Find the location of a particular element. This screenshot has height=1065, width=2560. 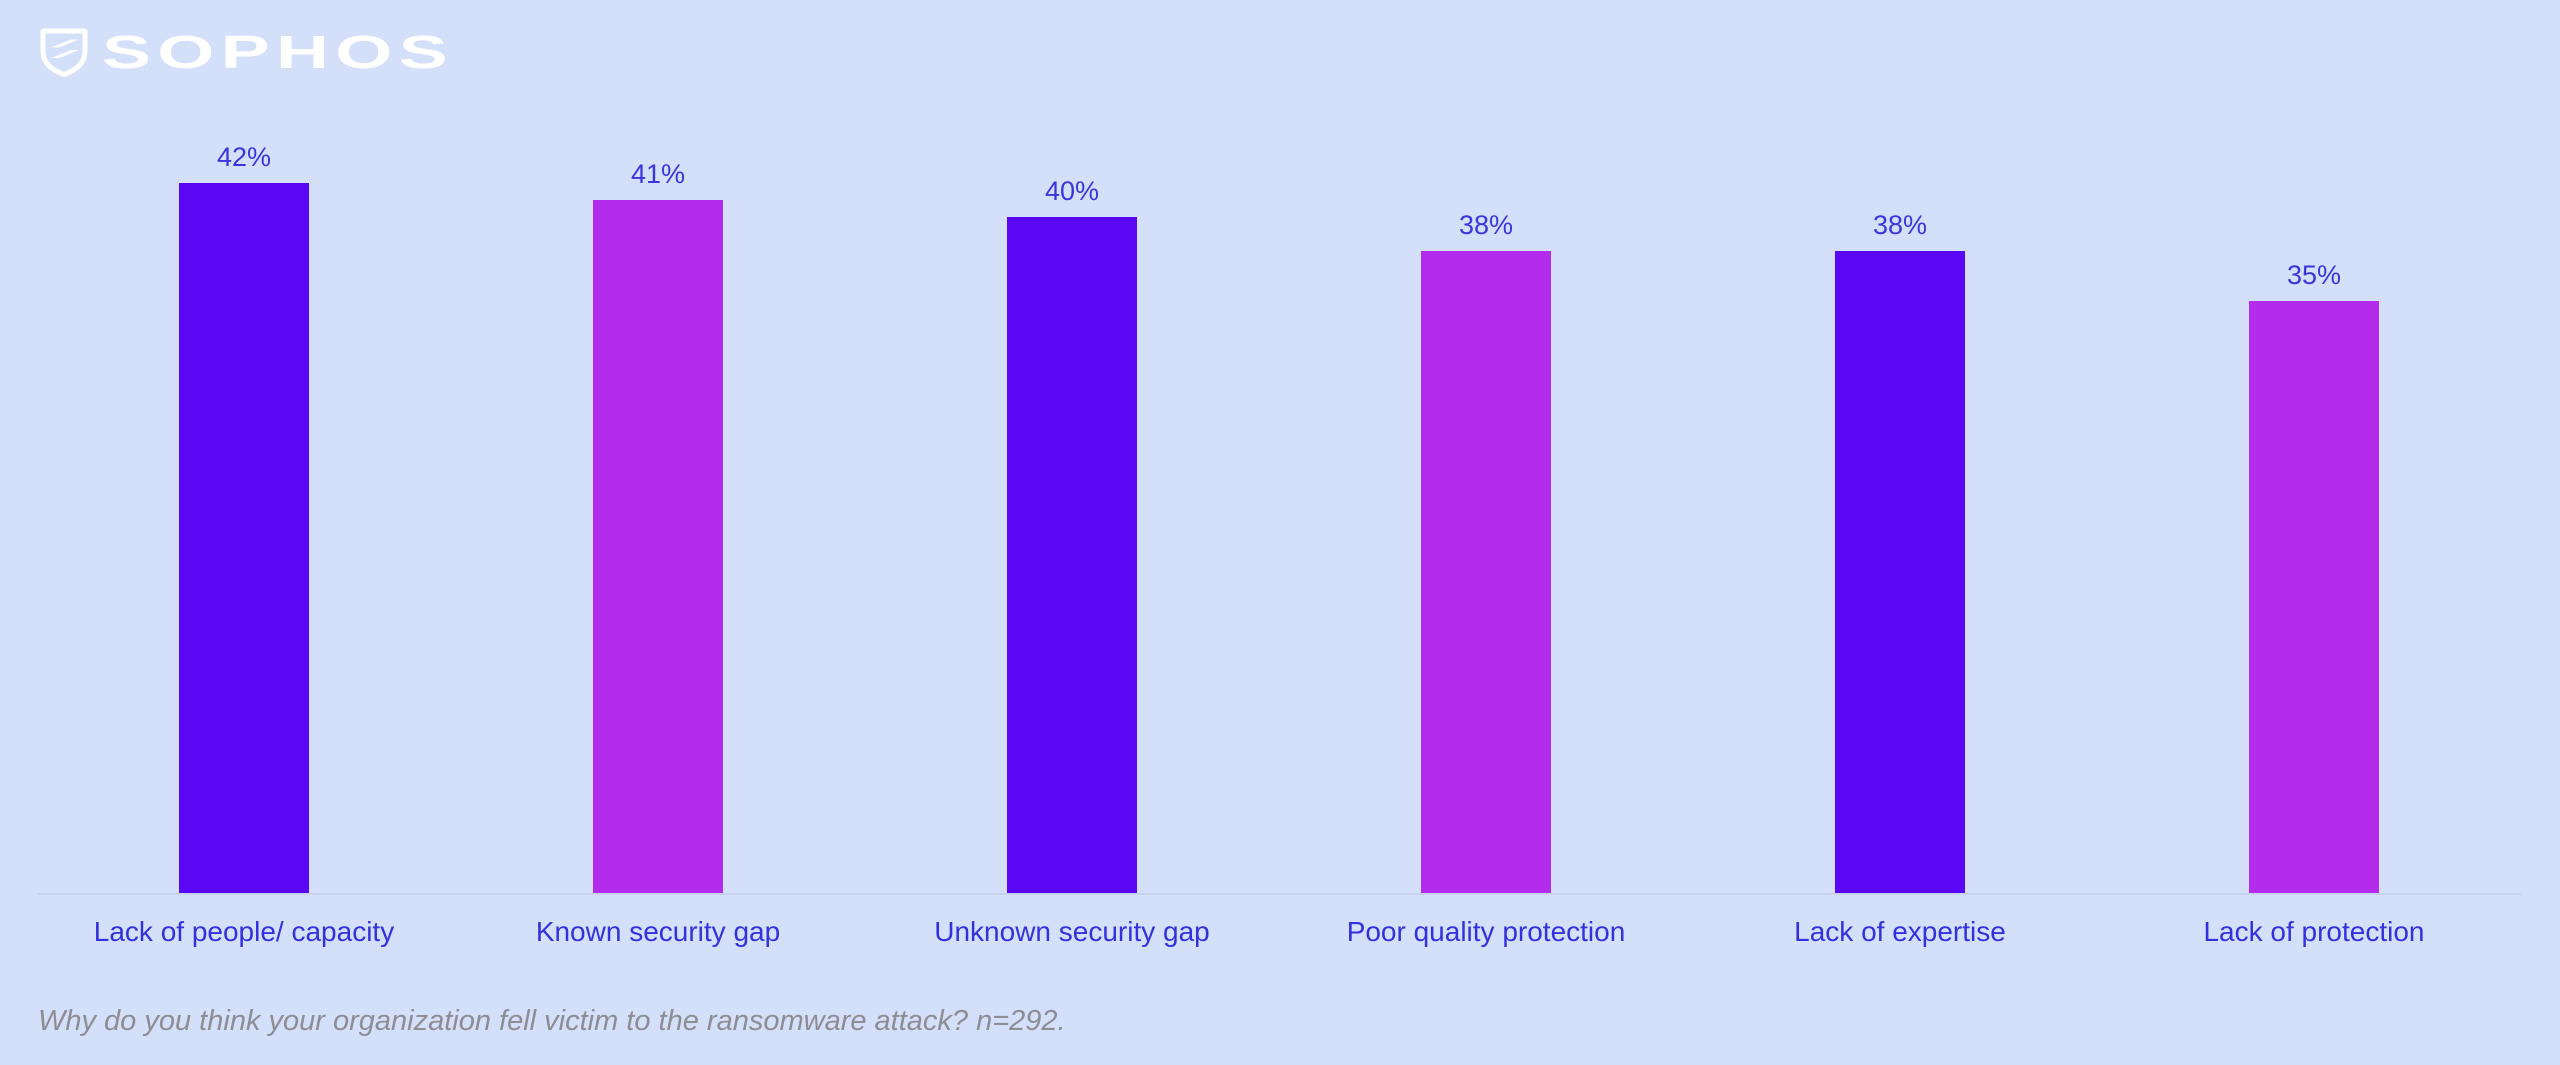

shield-slash-bottom is located at coordinates (65, 54).